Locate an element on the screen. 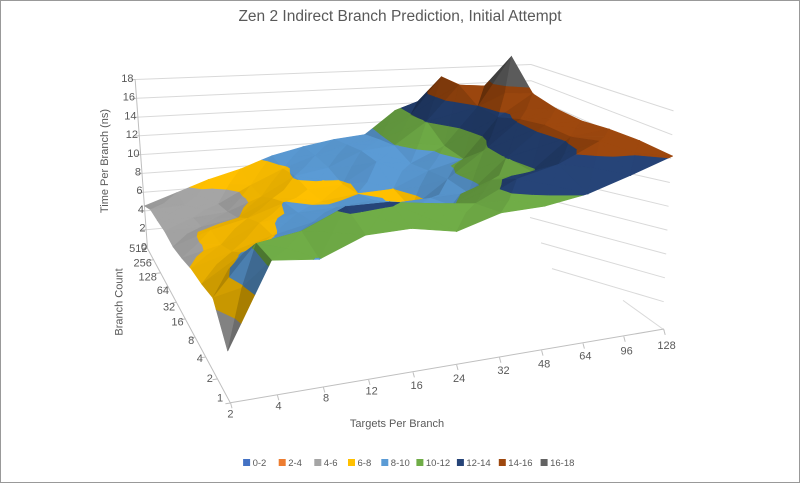  svg-text: 24 is located at coordinates (459, 379).